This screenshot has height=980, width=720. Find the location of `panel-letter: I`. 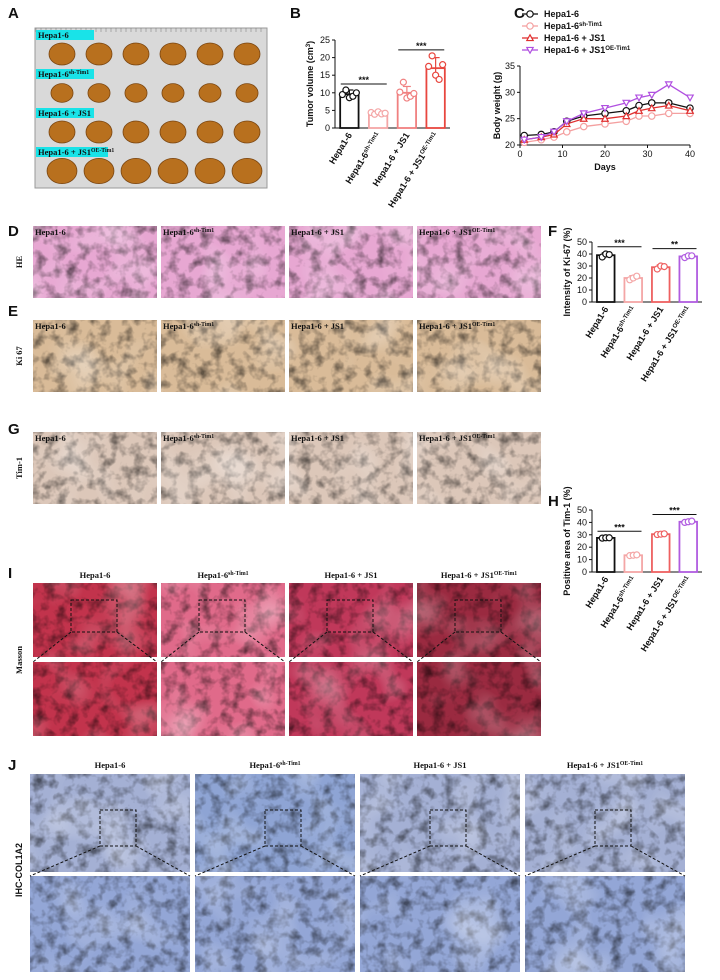

panel-letter: I is located at coordinates (10, 573).